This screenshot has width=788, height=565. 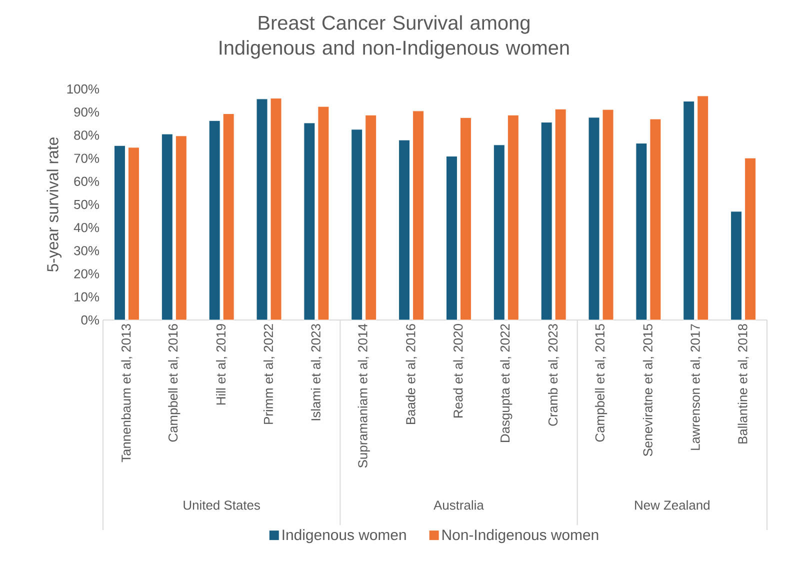 What do you see at coordinates (83, 89) in the screenshot?
I see `y-tick-label: 100%` at bounding box center [83, 89].